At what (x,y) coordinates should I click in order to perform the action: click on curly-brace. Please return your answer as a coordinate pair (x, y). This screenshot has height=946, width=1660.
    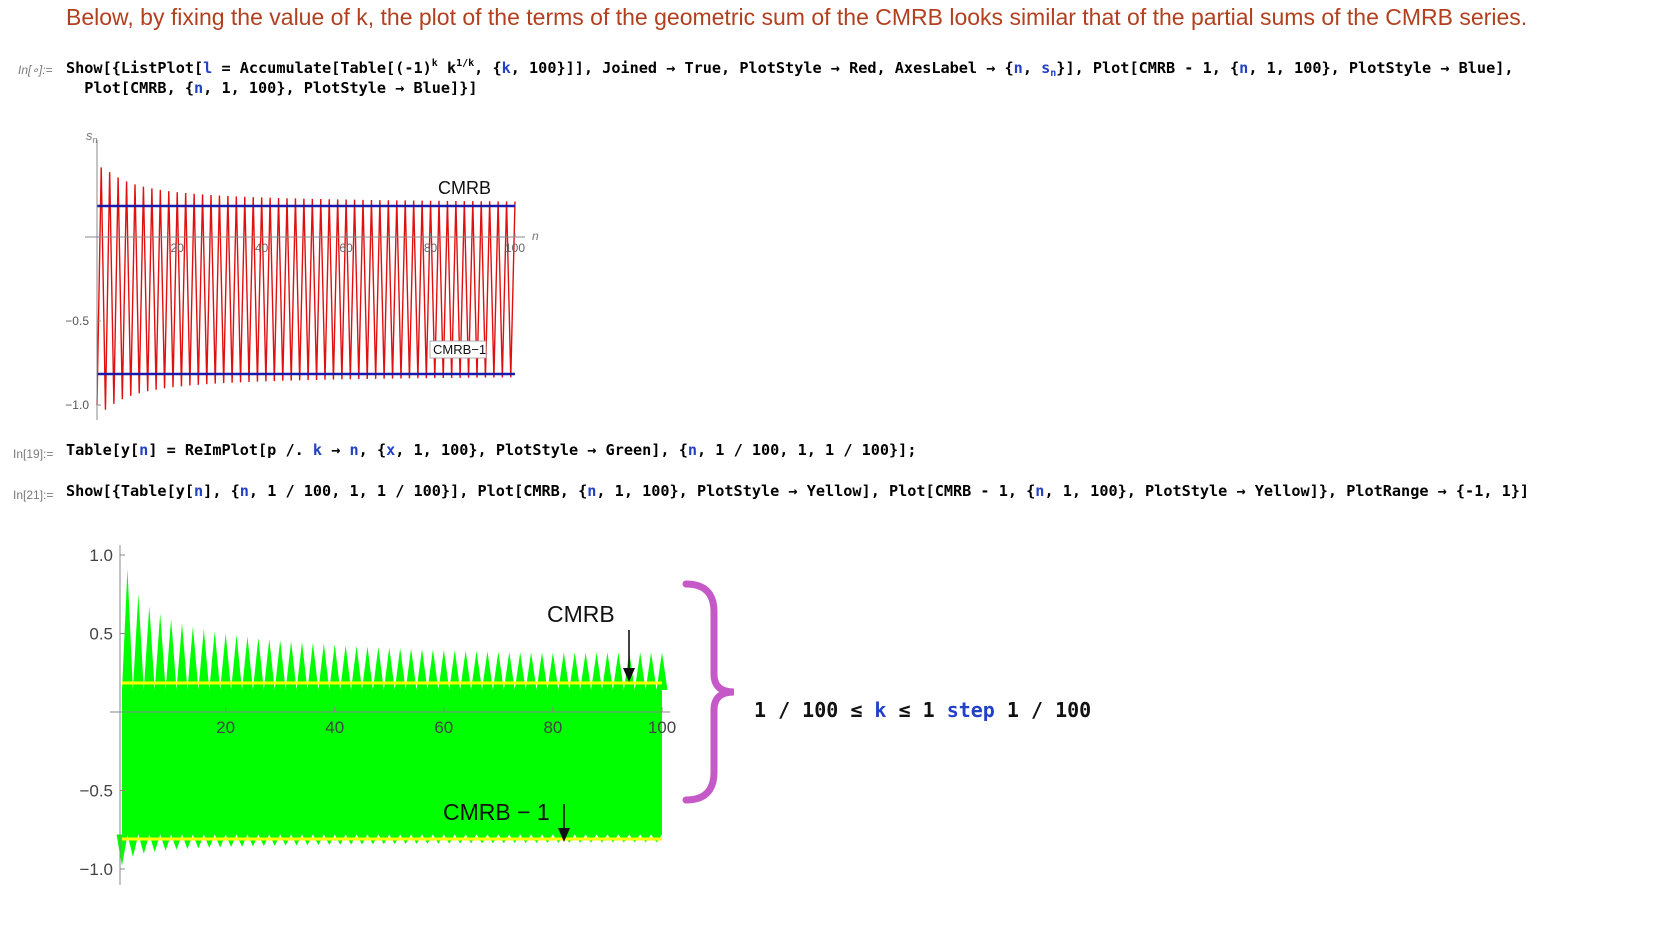
    Looking at the image, I should click on (708, 692).